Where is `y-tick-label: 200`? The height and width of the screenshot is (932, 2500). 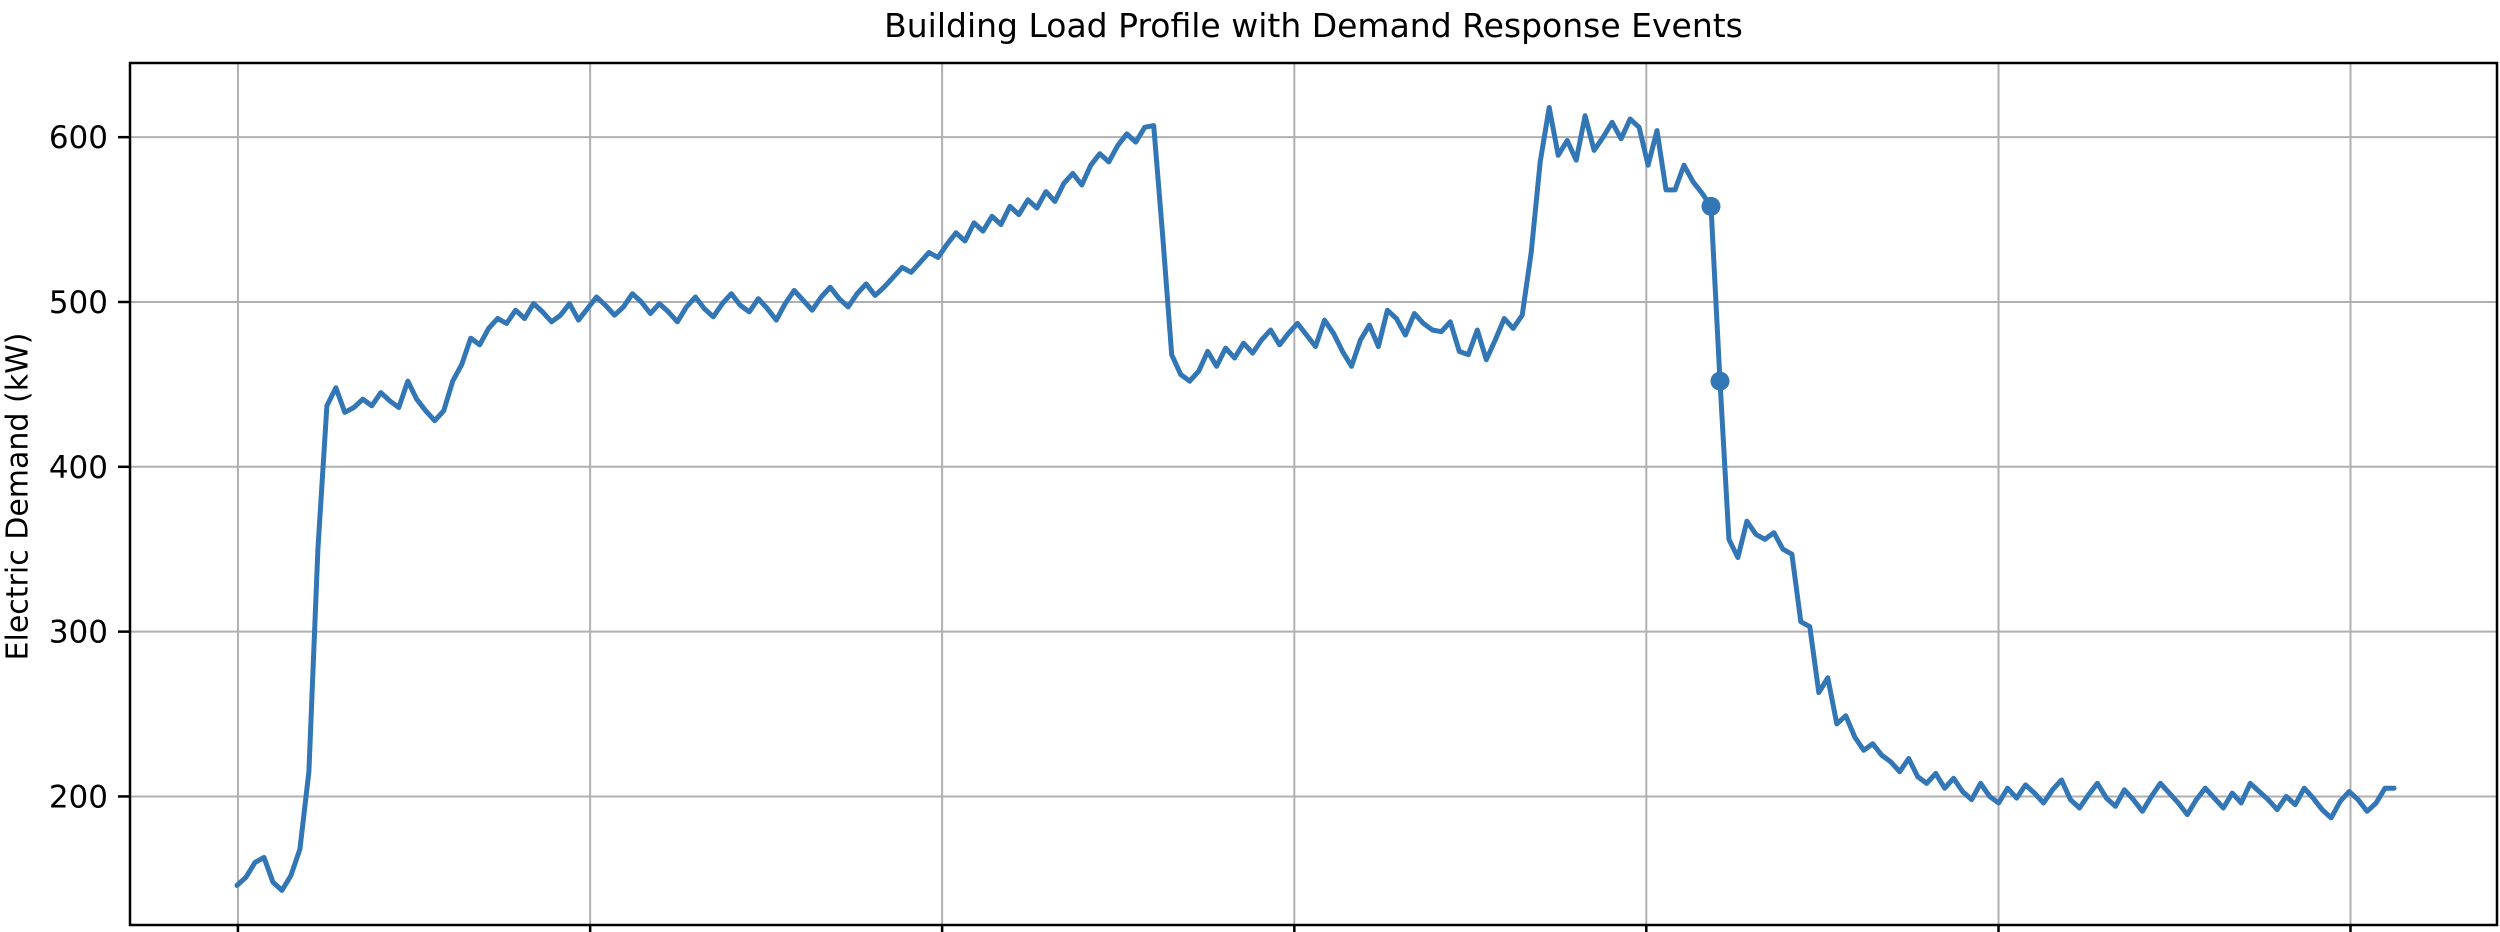
y-tick-label: 200 is located at coordinates (78, 797).